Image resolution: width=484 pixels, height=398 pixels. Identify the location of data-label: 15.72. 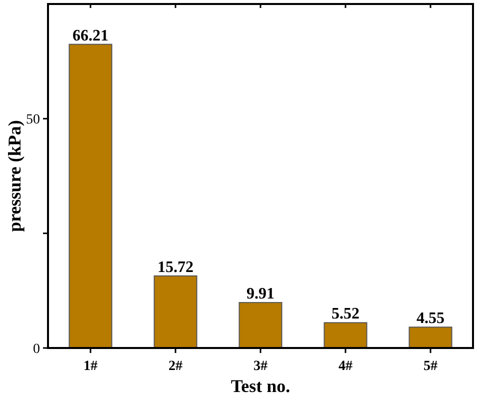
(176, 267).